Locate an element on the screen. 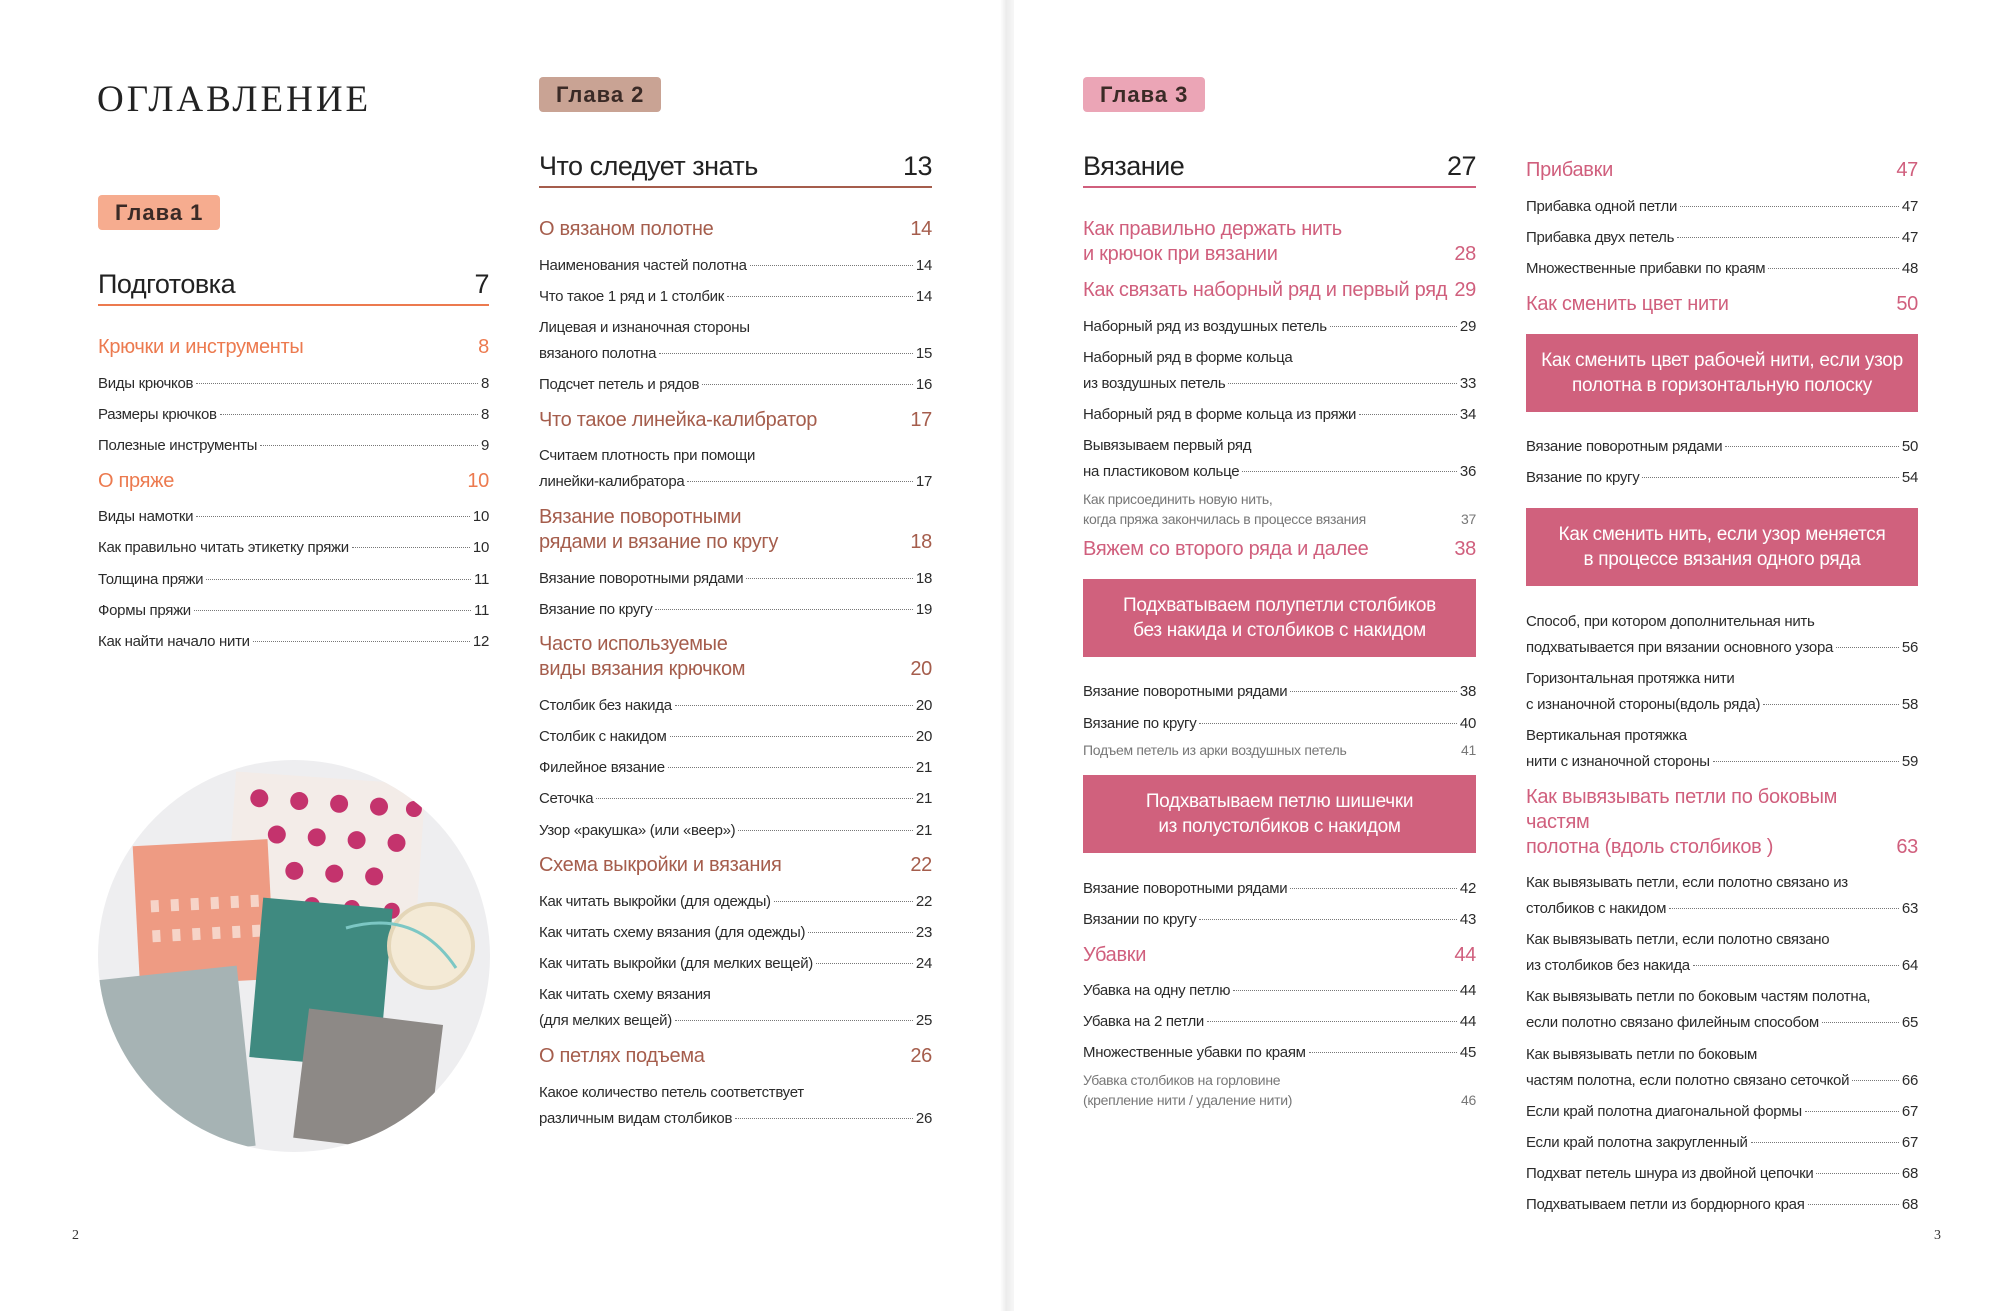  subsection-line: Что такое линейка-калибратор is located at coordinates (678, 419).